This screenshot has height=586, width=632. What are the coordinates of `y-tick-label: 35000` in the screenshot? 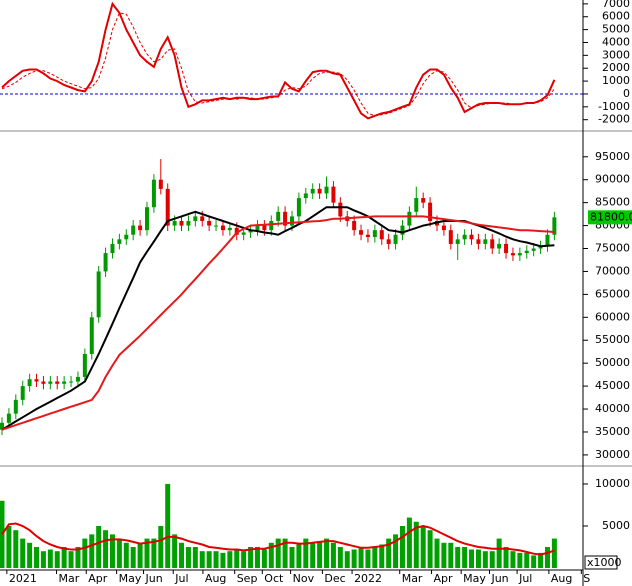 It's located at (612, 431).